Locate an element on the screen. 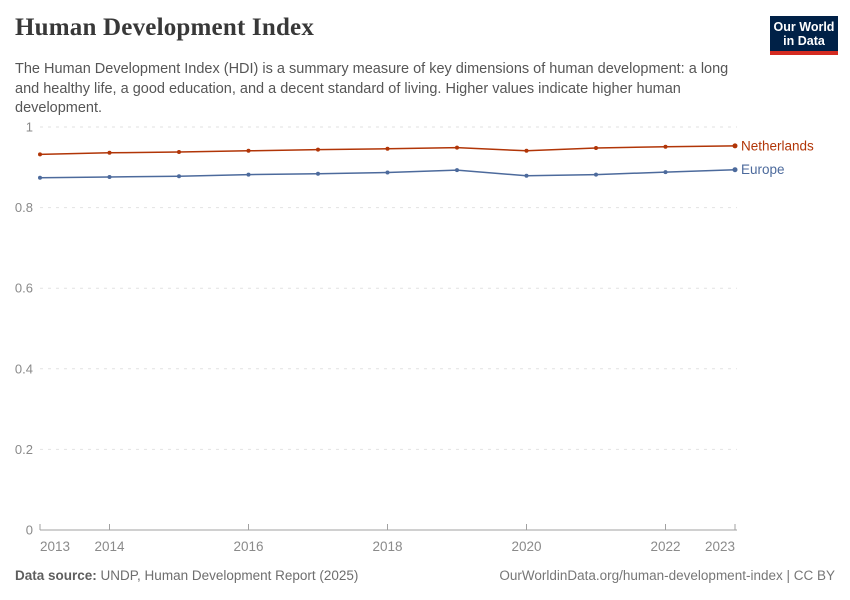 The width and height of the screenshot is (850, 600). x-tick-label-2020: 2020 is located at coordinates (526, 546).